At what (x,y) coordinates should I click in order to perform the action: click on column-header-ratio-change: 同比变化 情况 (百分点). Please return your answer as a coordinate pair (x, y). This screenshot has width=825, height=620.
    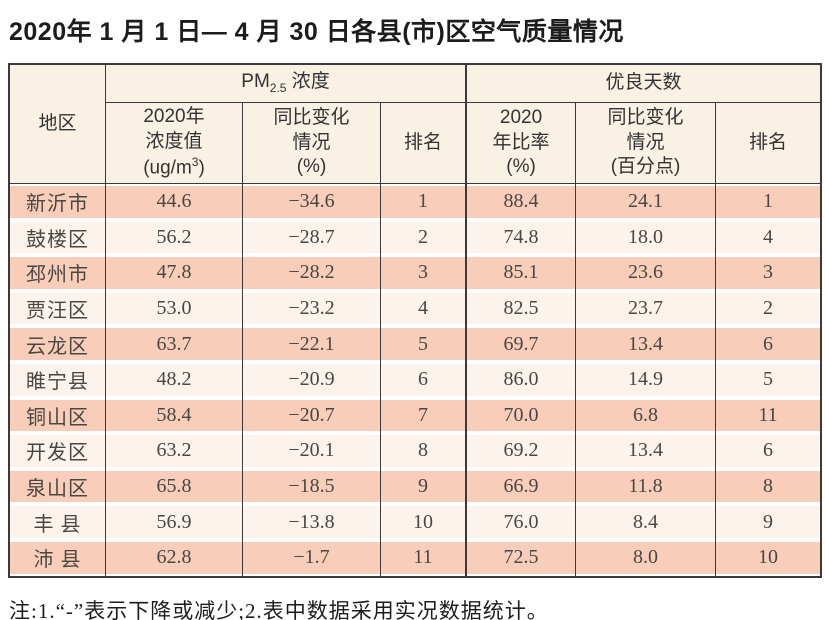
    Looking at the image, I should click on (645, 143).